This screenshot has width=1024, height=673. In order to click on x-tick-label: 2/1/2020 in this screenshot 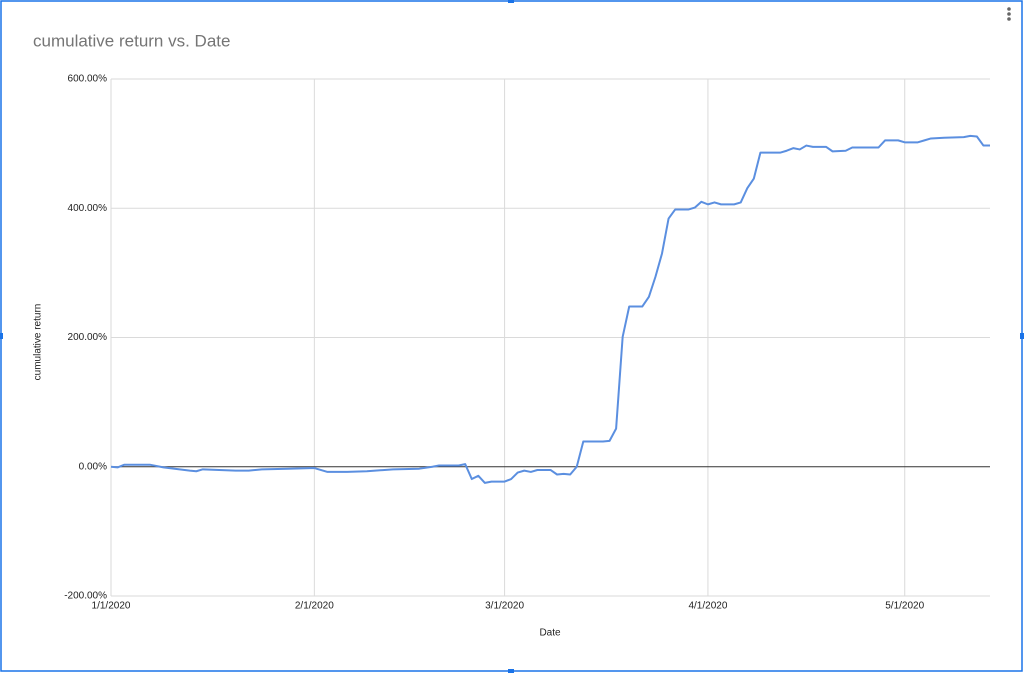, I will do `click(314, 606)`.